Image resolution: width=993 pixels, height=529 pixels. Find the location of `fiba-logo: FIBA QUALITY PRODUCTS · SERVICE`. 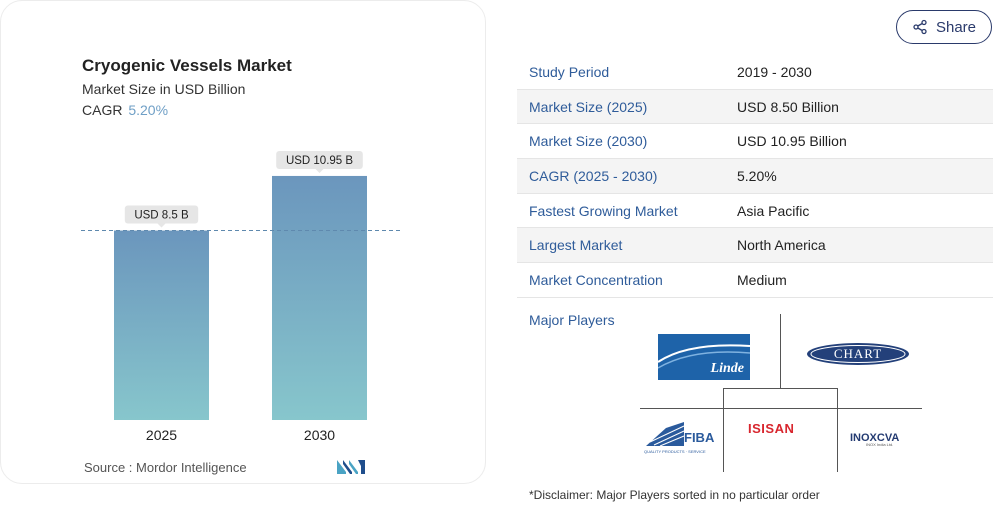

fiba-logo: FIBA QUALITY PRODUCTS · SERVICE is located at coordinates (679, 438).